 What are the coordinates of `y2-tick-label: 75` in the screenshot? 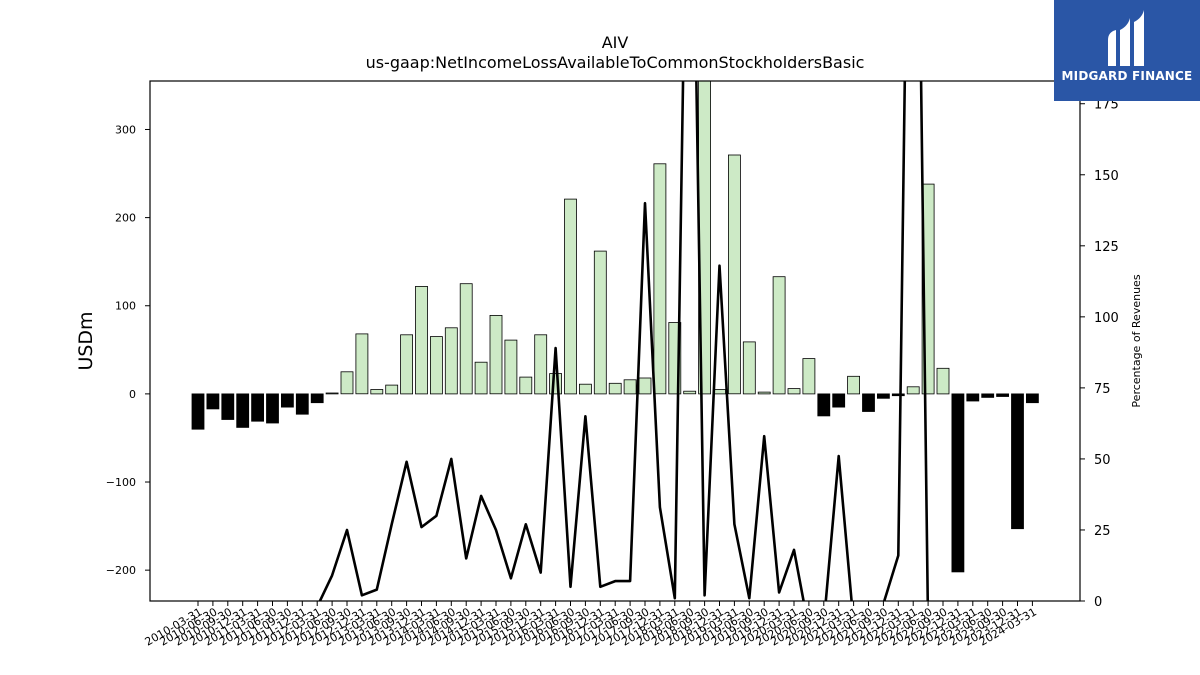 It's located at (1102, 389).